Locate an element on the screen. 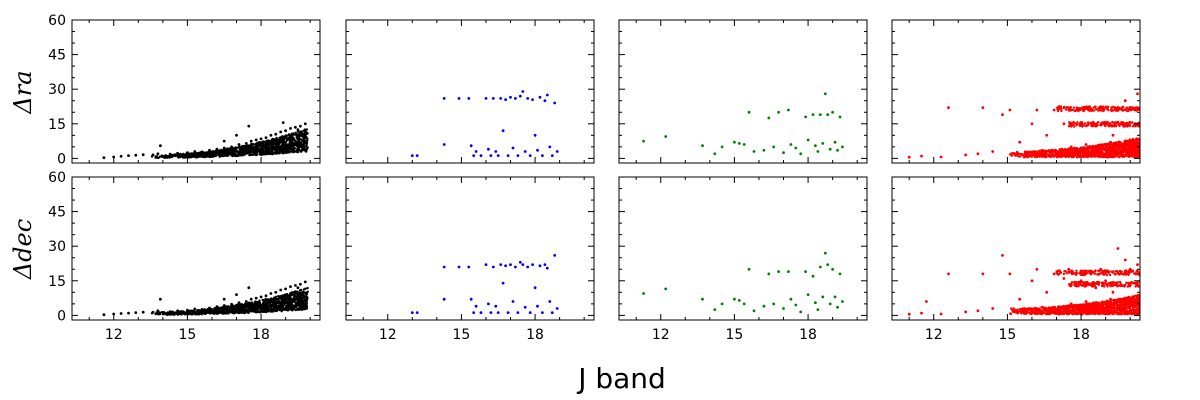 This screenshot has width=1200, height=400. y-tick-label: 60 is located at coordinates (57, 178).